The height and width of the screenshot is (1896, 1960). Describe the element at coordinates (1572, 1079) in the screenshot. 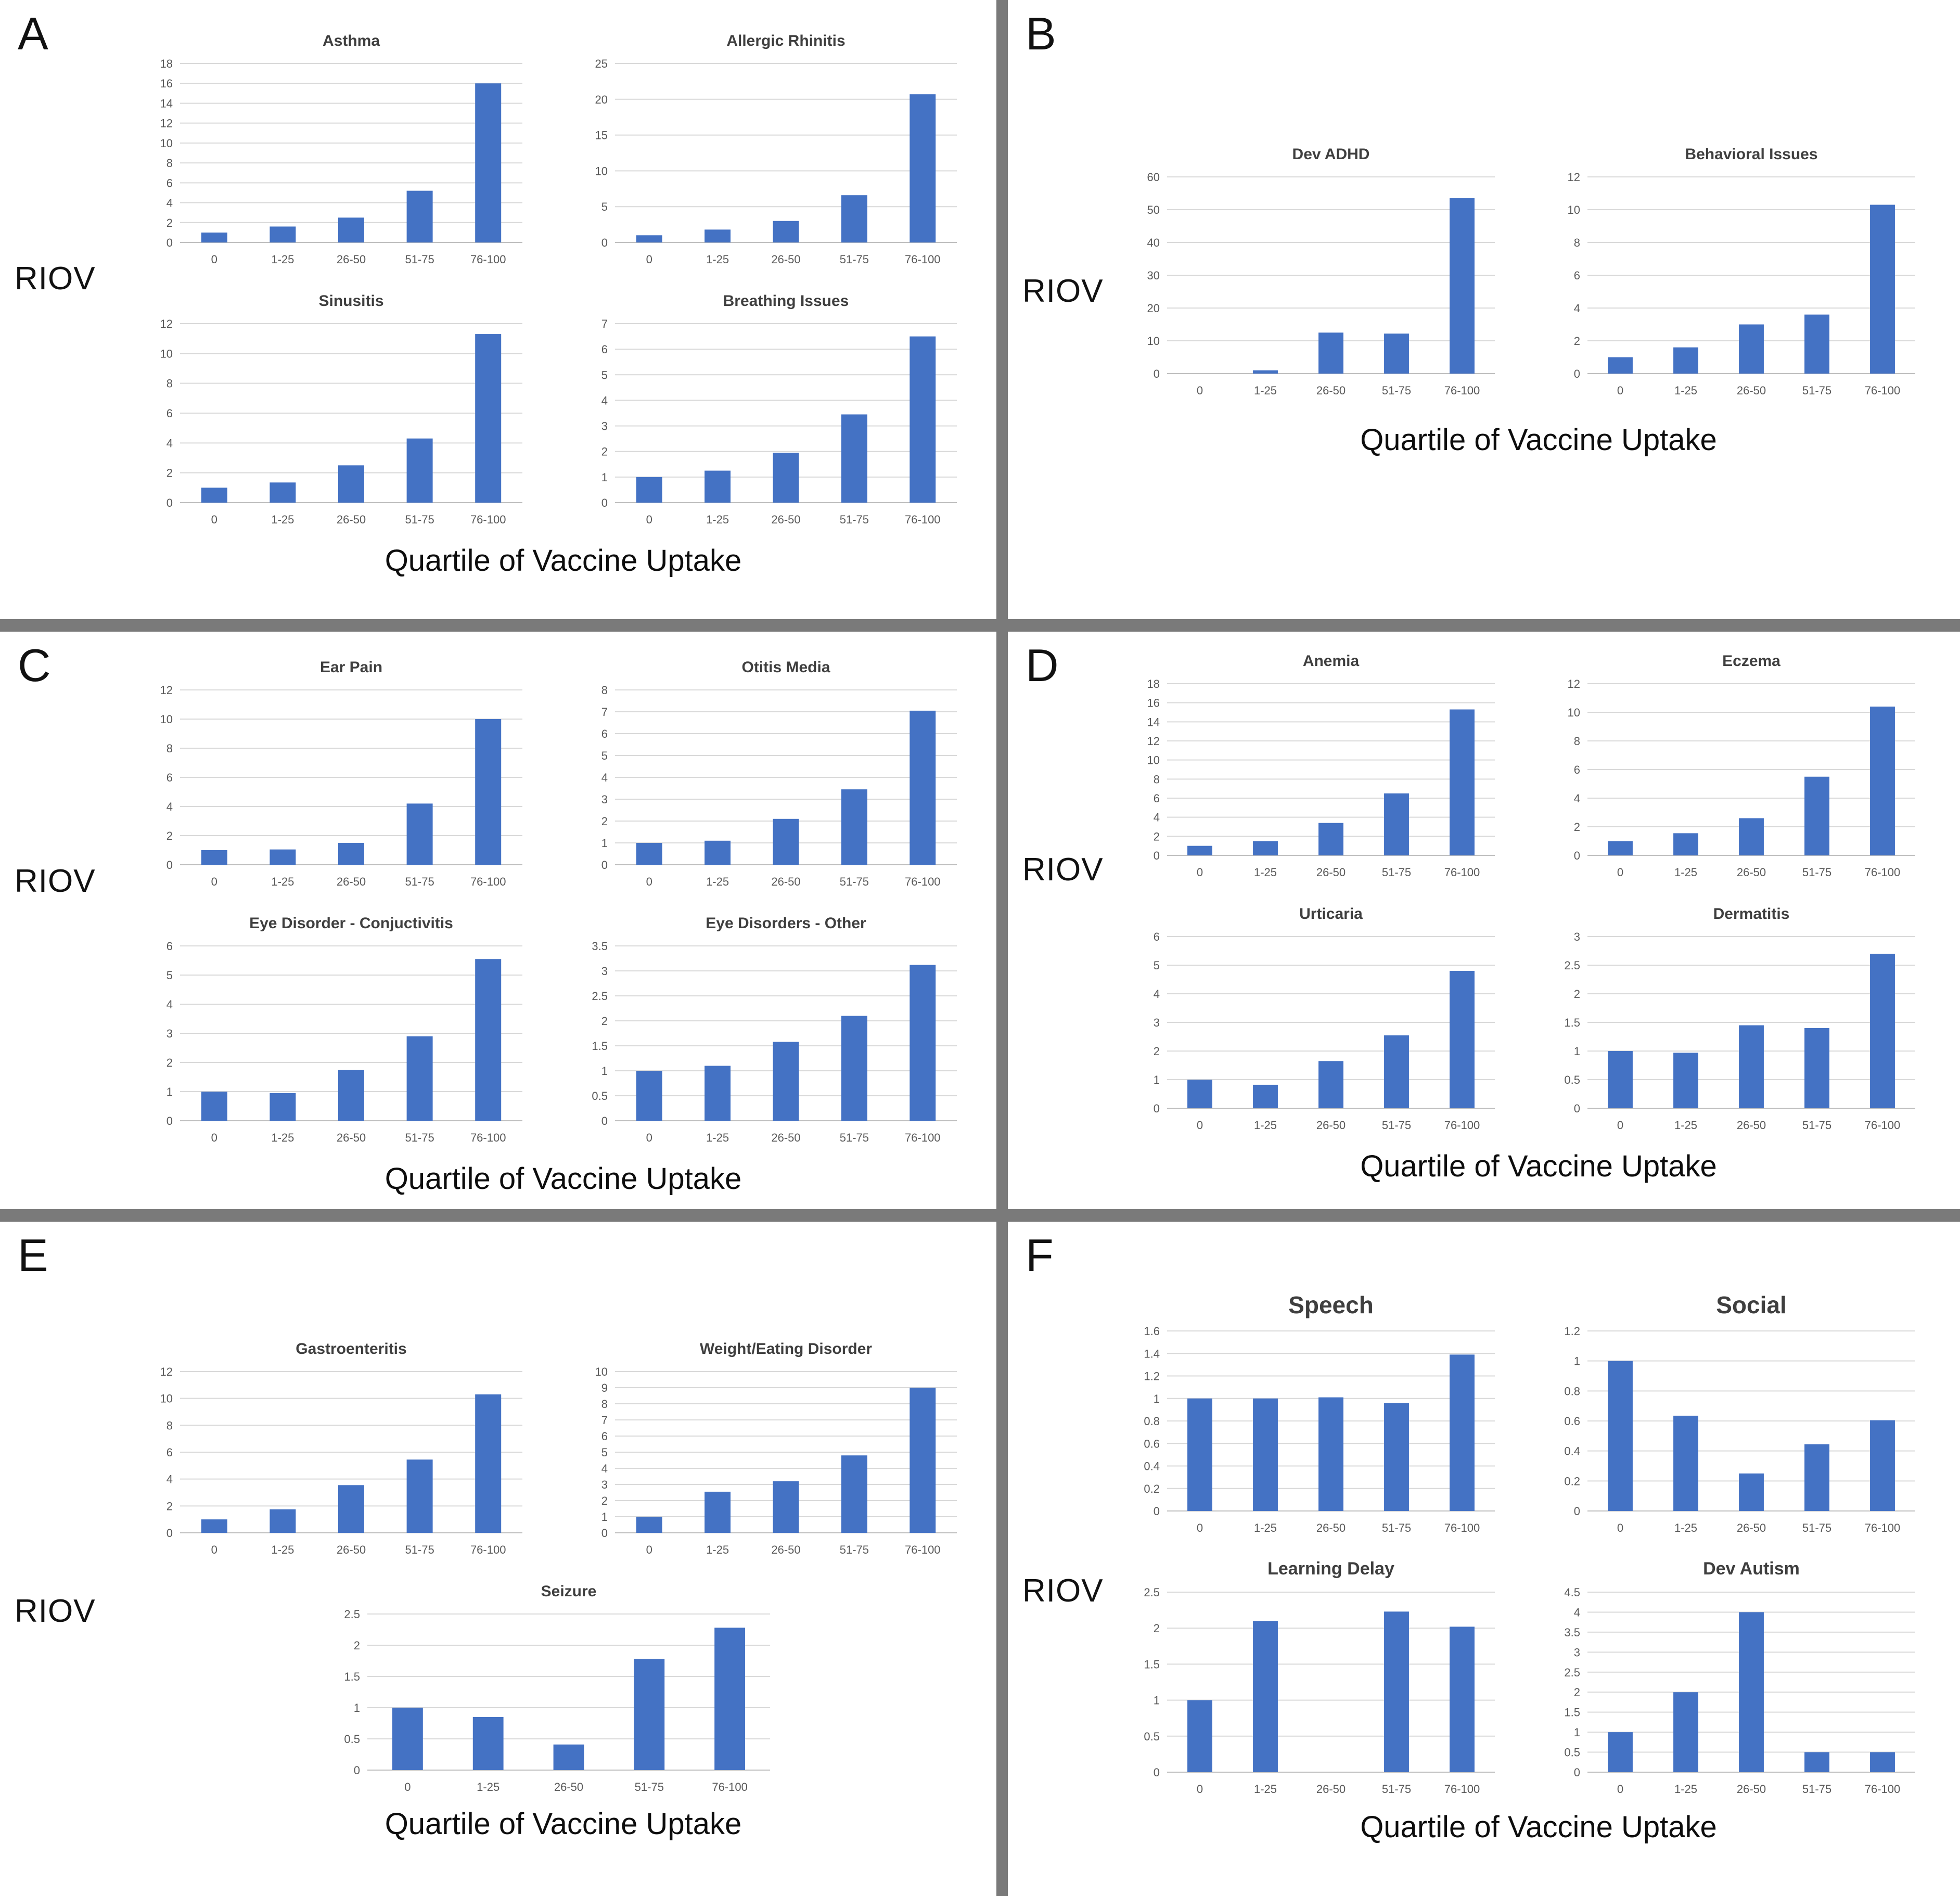

I see `y-tick-label: 0.5` at that location.